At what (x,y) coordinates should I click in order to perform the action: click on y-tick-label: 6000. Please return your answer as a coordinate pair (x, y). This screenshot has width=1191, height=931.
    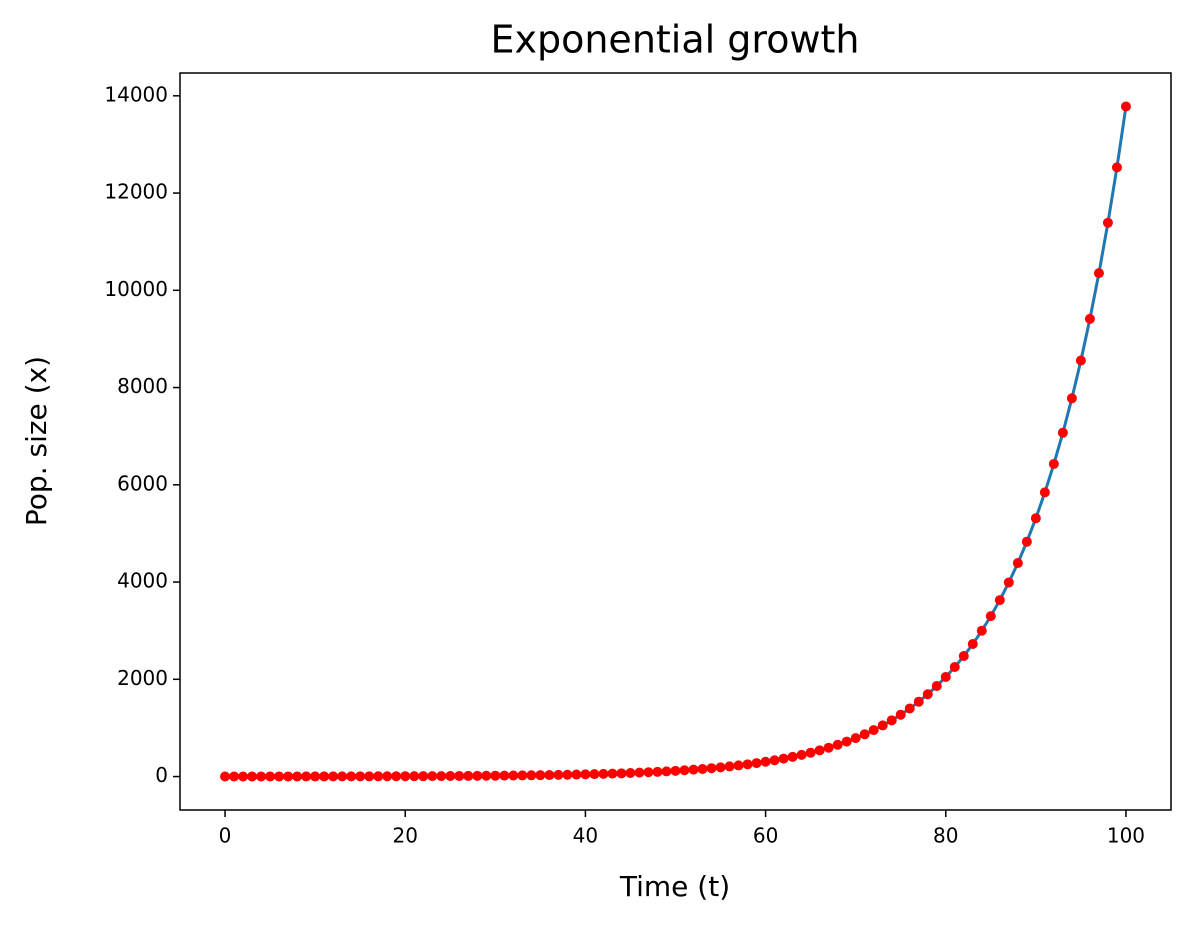
    Looking at the image, I should click on (142, 483).